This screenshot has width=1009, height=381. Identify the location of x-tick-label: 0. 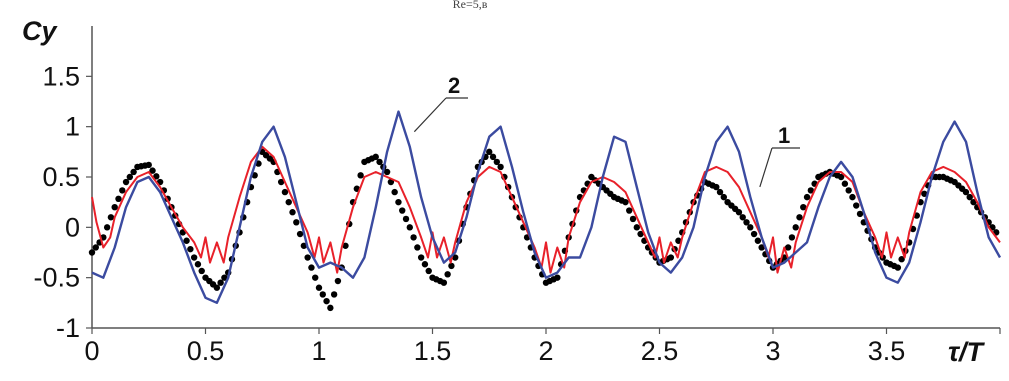
(91, 351).